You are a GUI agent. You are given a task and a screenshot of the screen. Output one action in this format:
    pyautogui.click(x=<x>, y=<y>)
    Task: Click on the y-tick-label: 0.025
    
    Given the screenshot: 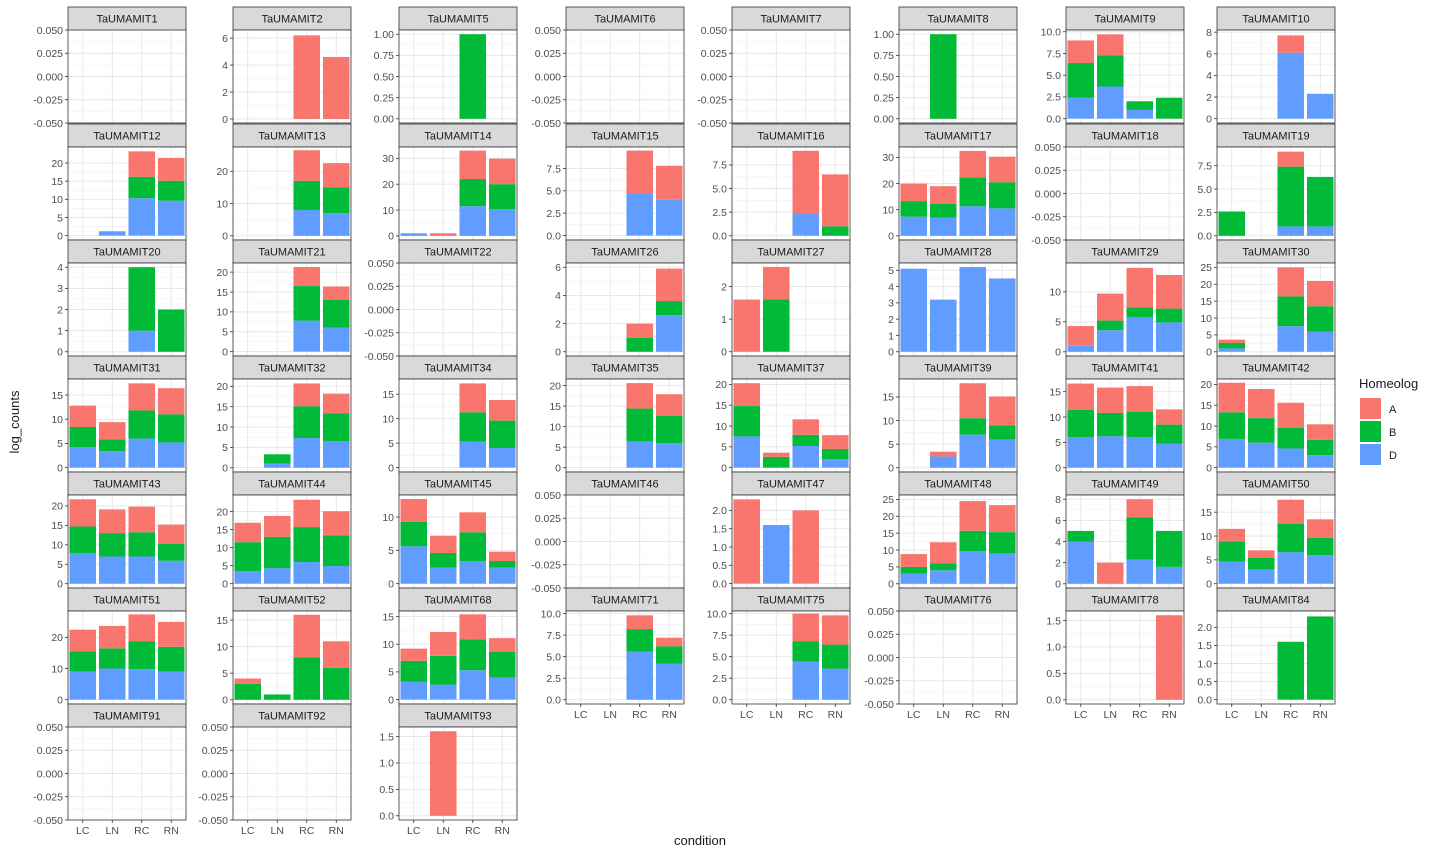 What is the action you would take?
    pyautogui.click(x=1048, y=171)
    